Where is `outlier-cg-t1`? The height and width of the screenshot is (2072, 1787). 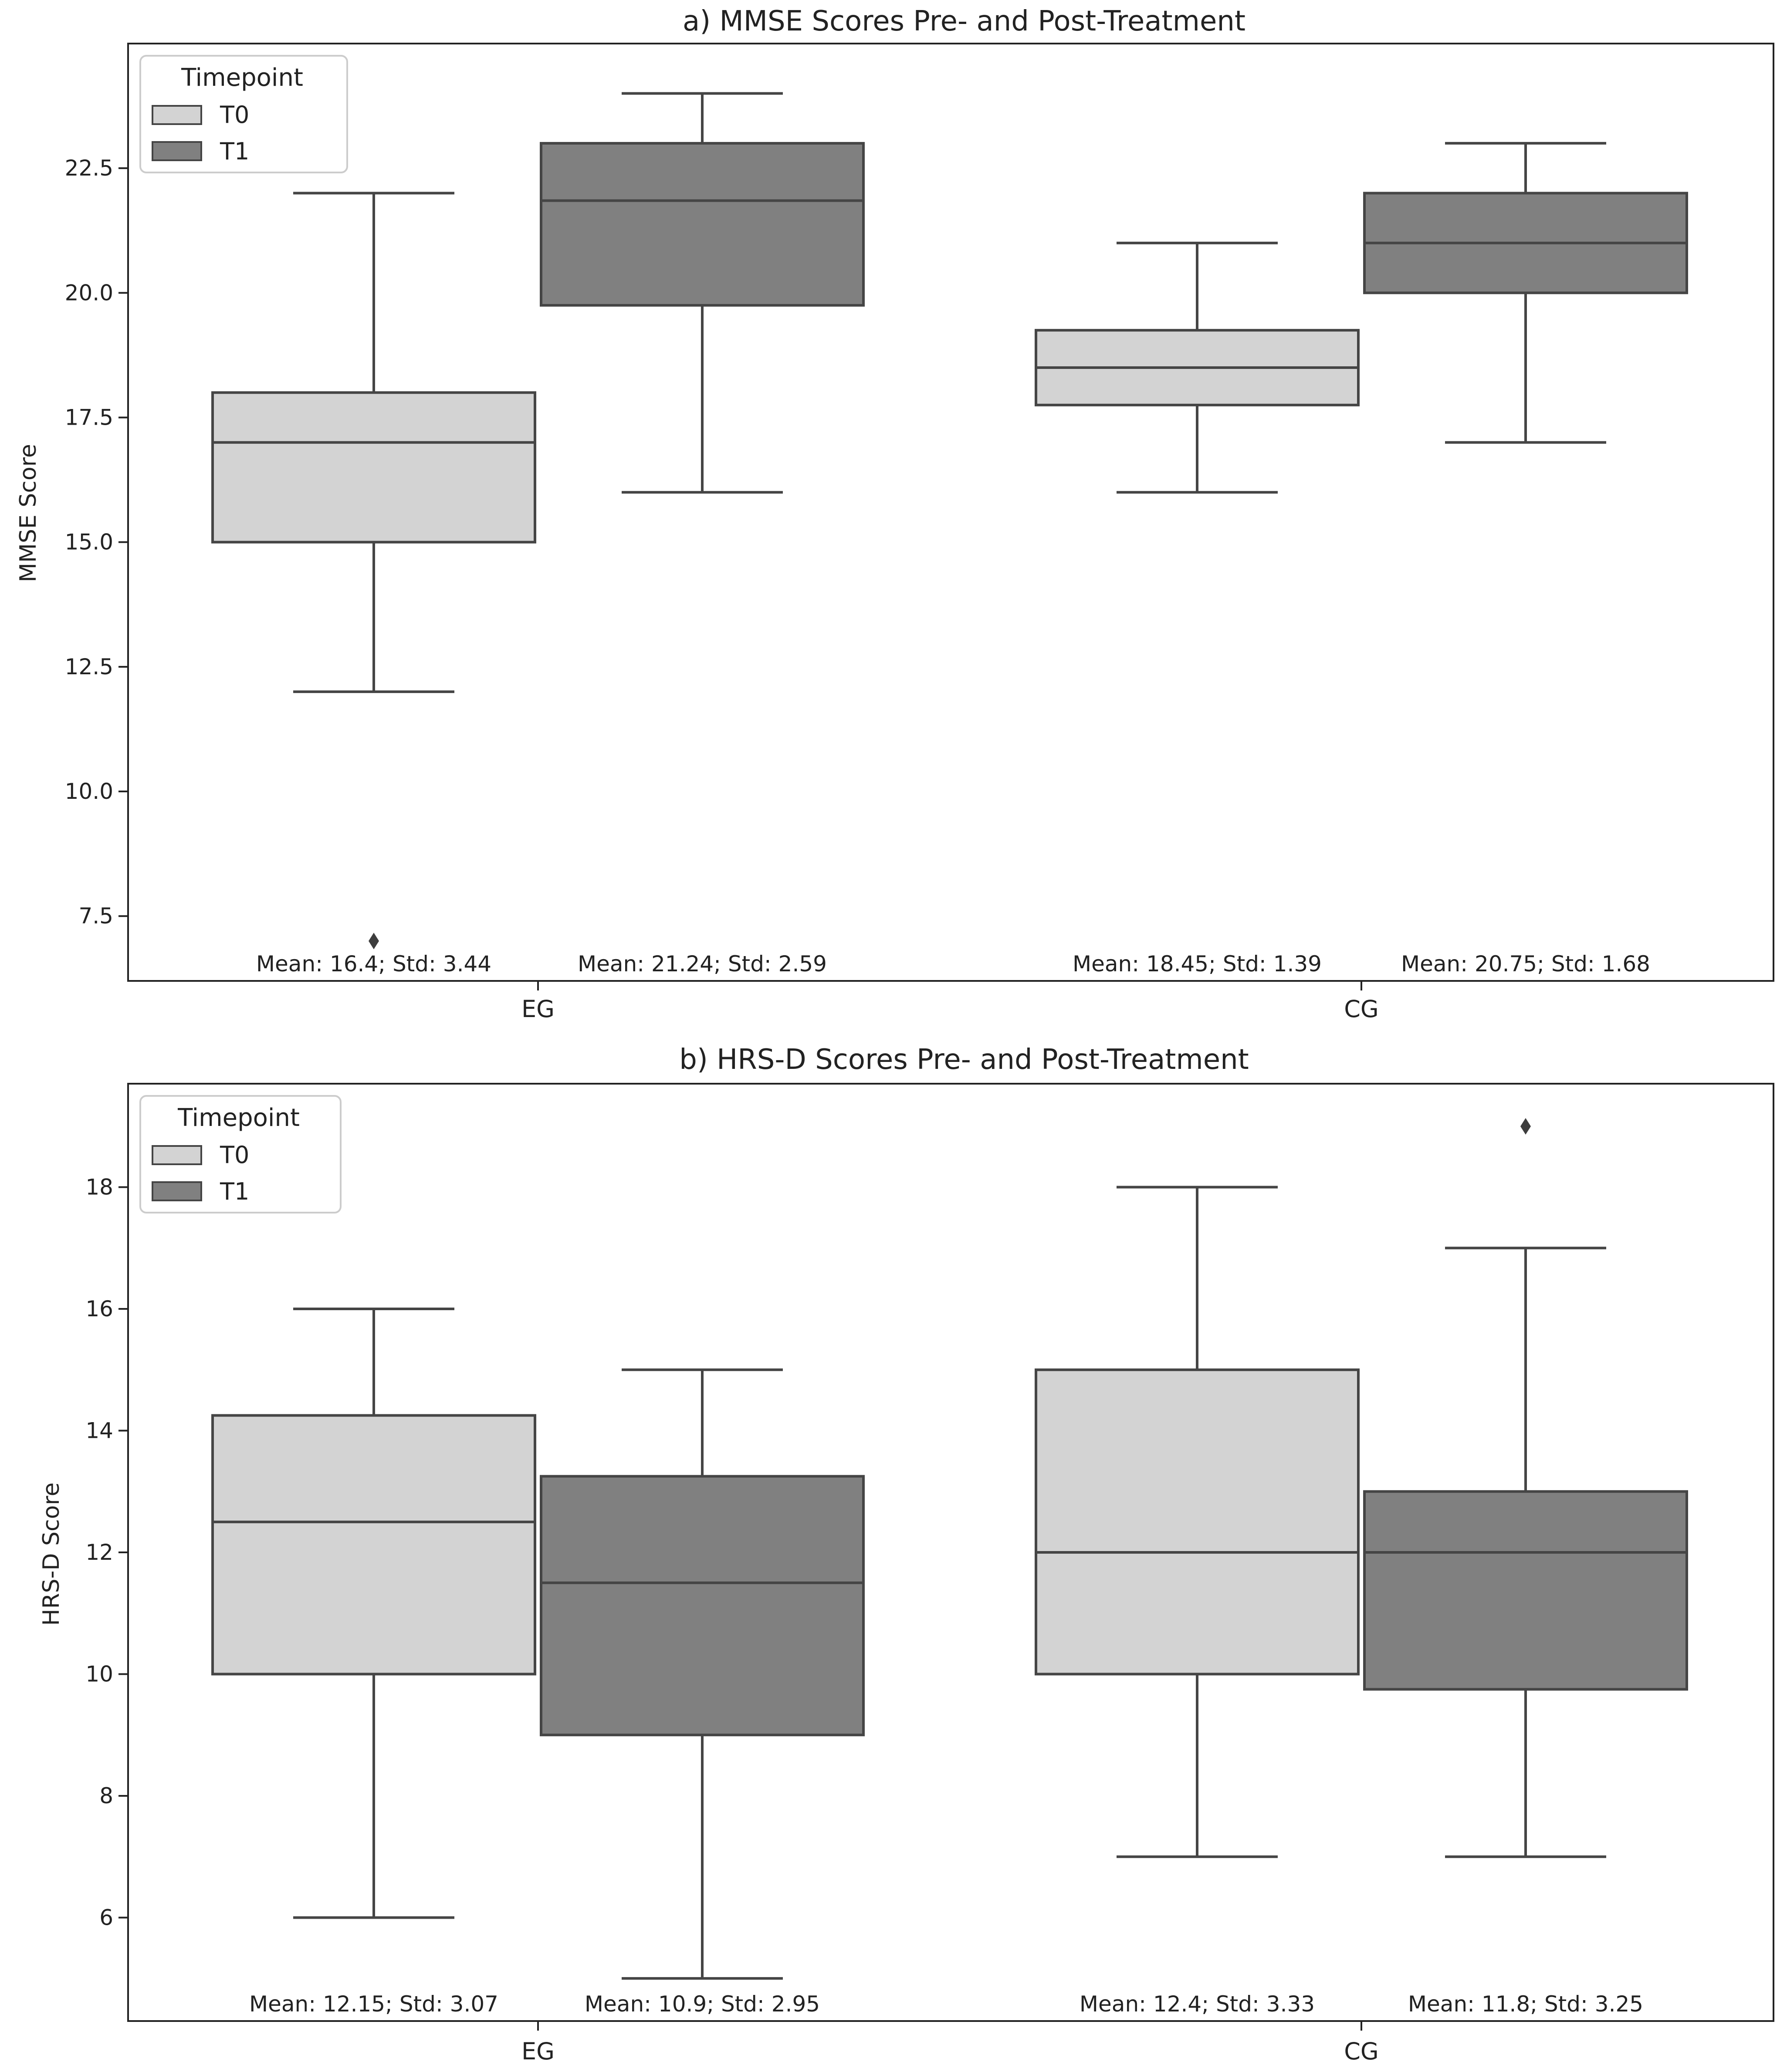
outlier-cg-t1 is located at coordinates (1525, 1126).